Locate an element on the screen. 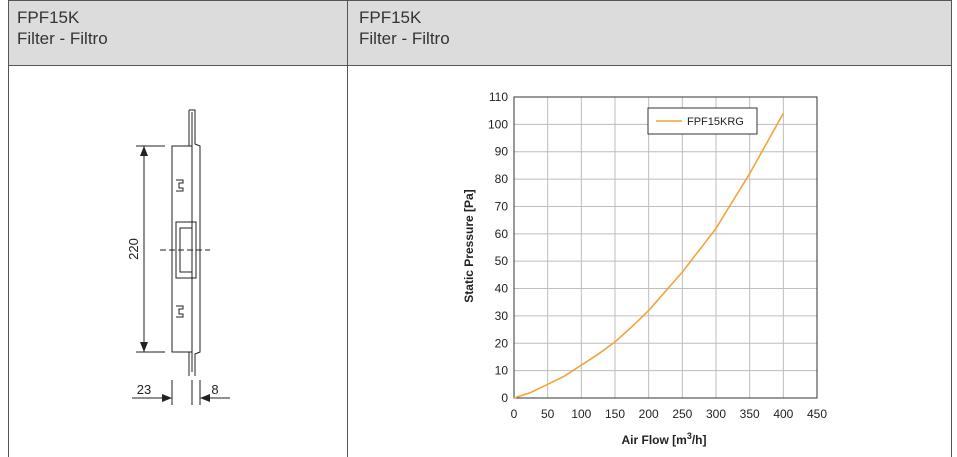  header-left-model: FPF15K is located at coordinates (48, 17).